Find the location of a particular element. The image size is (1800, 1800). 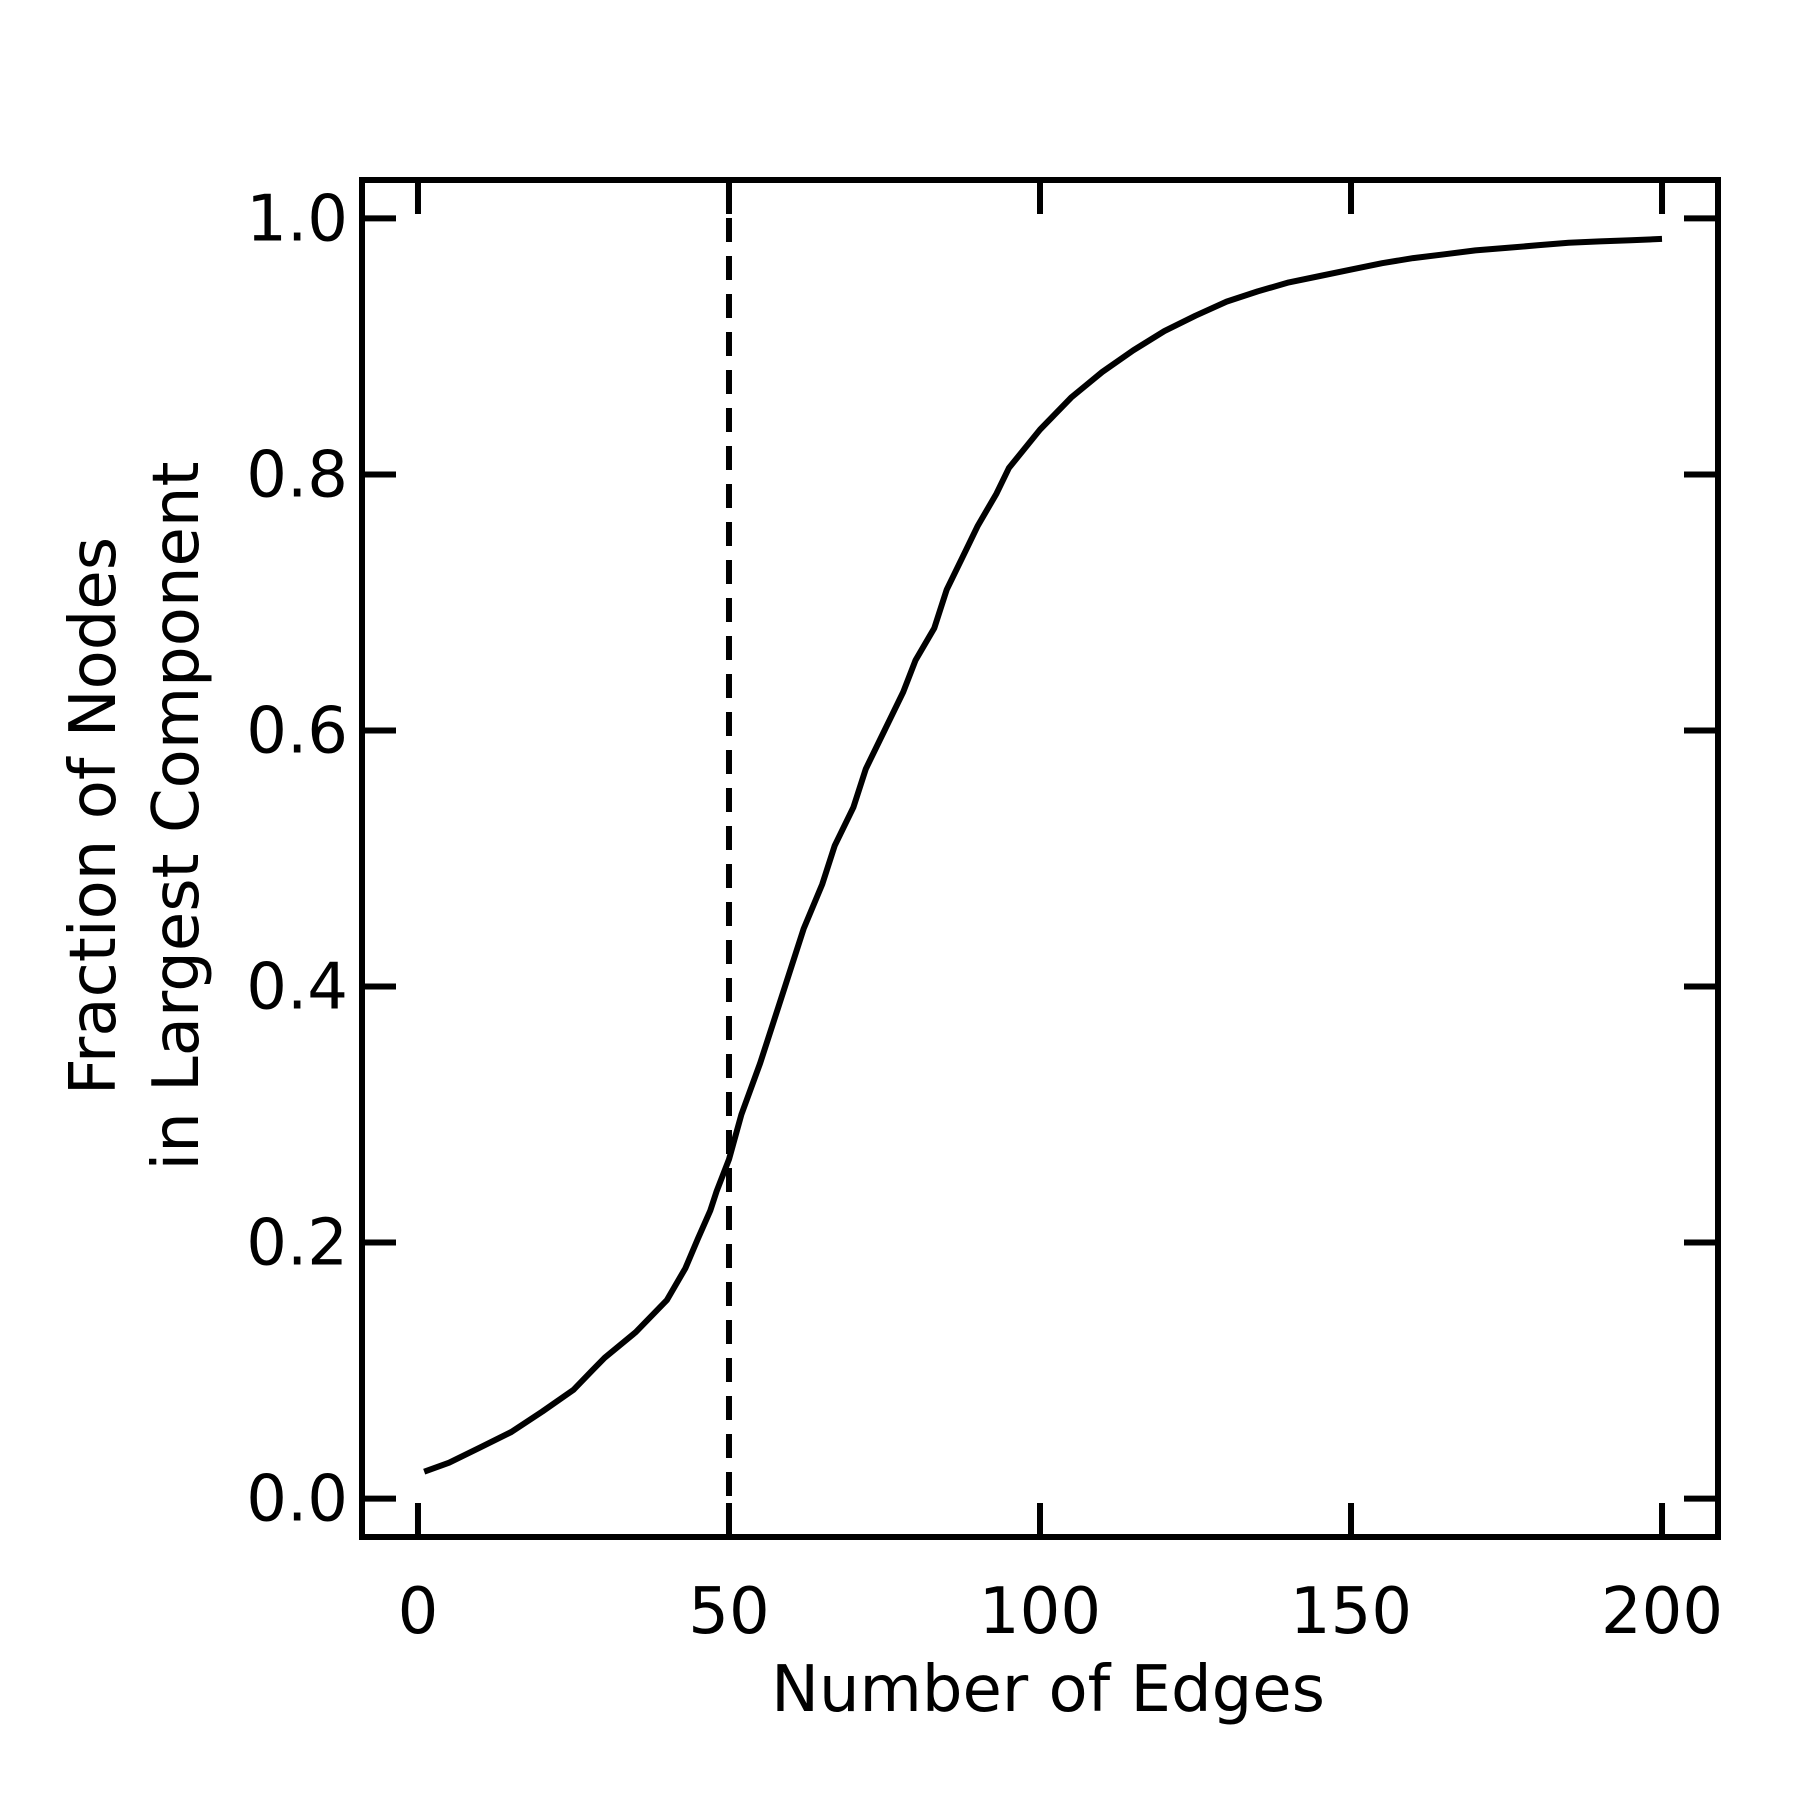

x-axis-tick-labels: 0 50 100 150 200 is located at coordinates (1060, 1612).